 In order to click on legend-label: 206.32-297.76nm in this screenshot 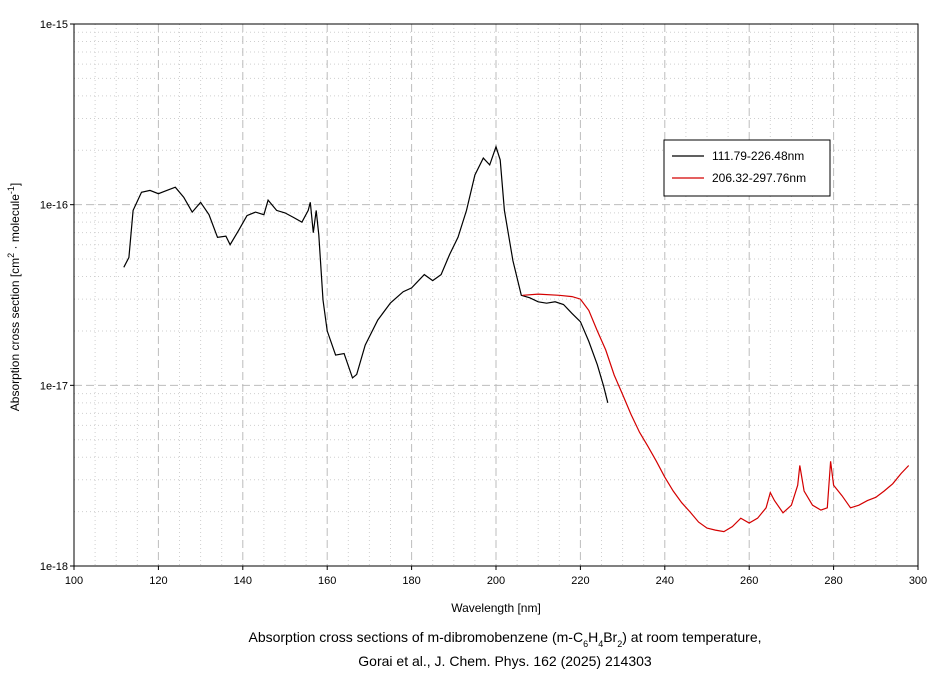, I will do `click(759, 178)`.